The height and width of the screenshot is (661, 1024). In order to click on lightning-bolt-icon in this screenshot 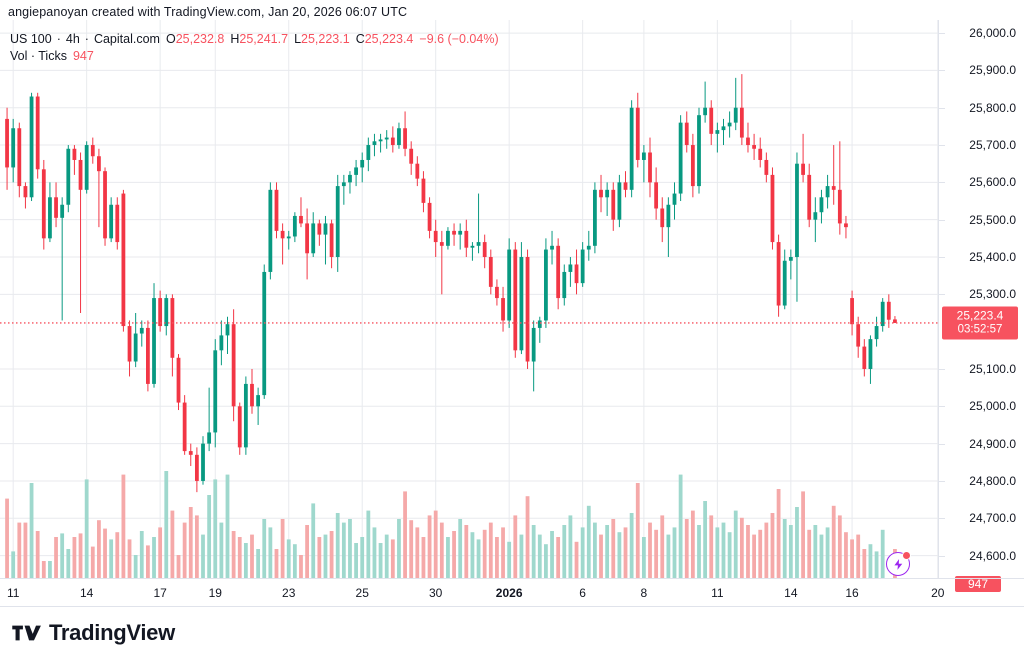, I will do `click(898, 563)`.